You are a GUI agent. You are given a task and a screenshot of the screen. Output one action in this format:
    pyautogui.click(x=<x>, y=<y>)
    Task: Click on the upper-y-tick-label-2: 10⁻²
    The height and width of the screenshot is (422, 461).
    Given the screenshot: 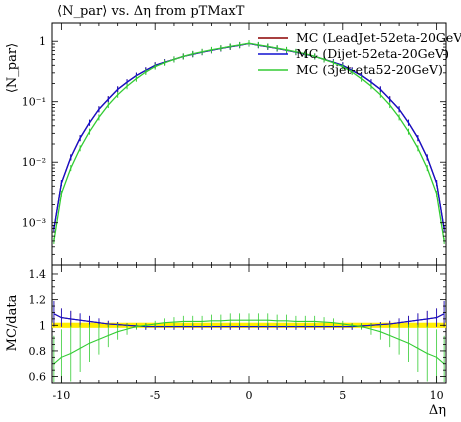 What is the action you would take?
    pyautogui.click(x=34, y=162)
    